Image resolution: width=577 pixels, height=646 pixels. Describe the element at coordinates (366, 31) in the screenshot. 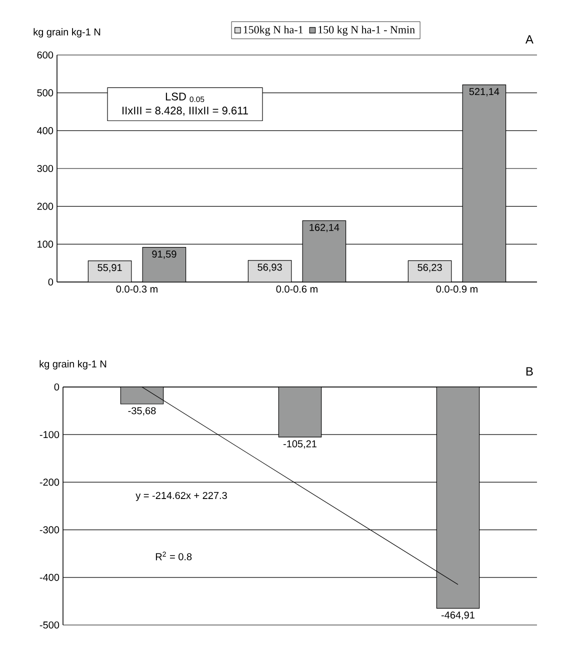

I see `legend-label: 150 kg N ha-1 - Nmin` at that location.